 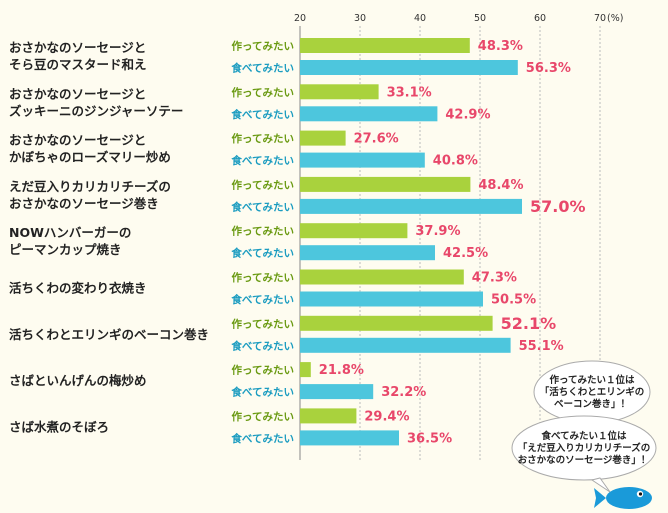 I want to click on data-label: 33.1%, so click(x=409, y=92).